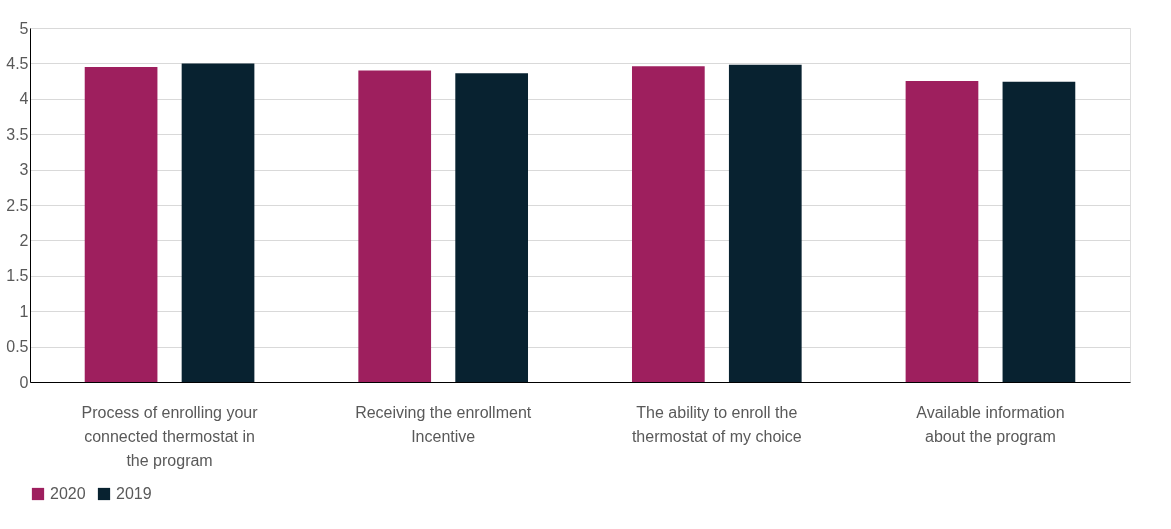 This screenshot has height=529, width=1171. I want to click on legend-label: 2020, so click(68, 493).